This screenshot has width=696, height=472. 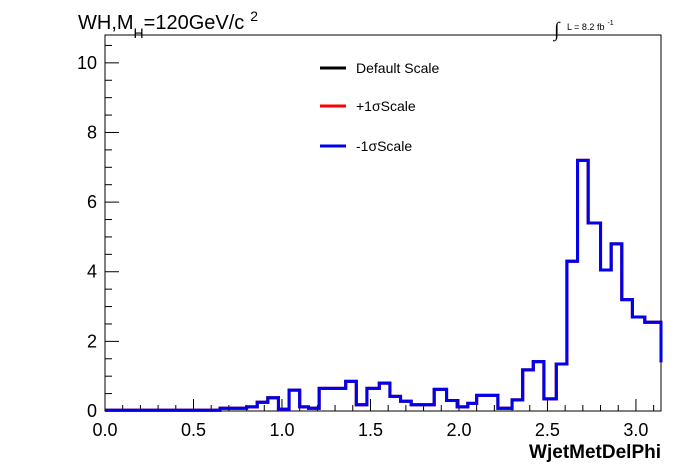 I want to click on legend-entry: Default Scale, so click(x=397, y=68).